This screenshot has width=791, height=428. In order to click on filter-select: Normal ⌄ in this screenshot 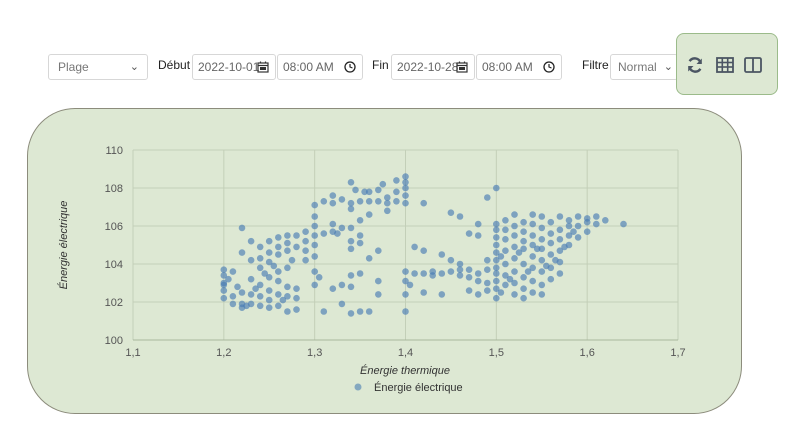, I will do `click(644, 67)`.